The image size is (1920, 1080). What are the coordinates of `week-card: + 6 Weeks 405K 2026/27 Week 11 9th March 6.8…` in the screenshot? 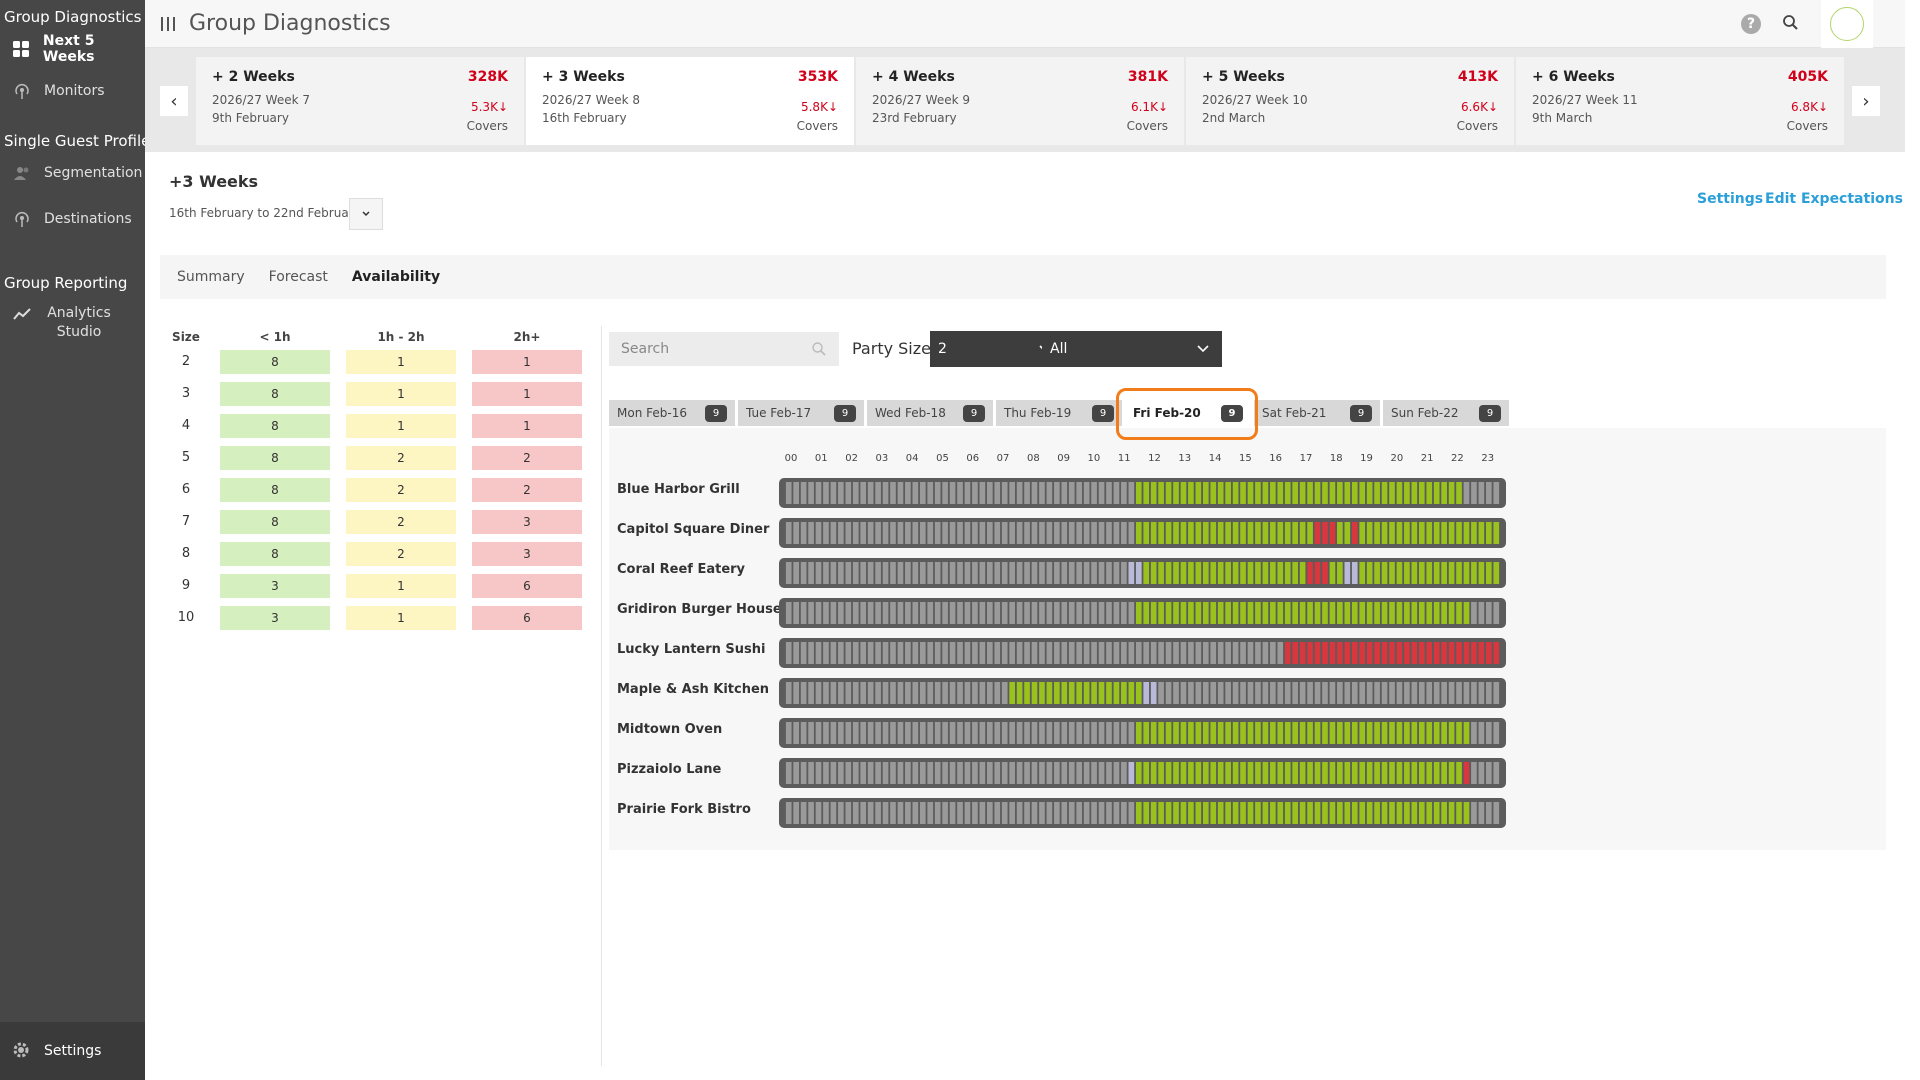 It's located at (1680, 101).